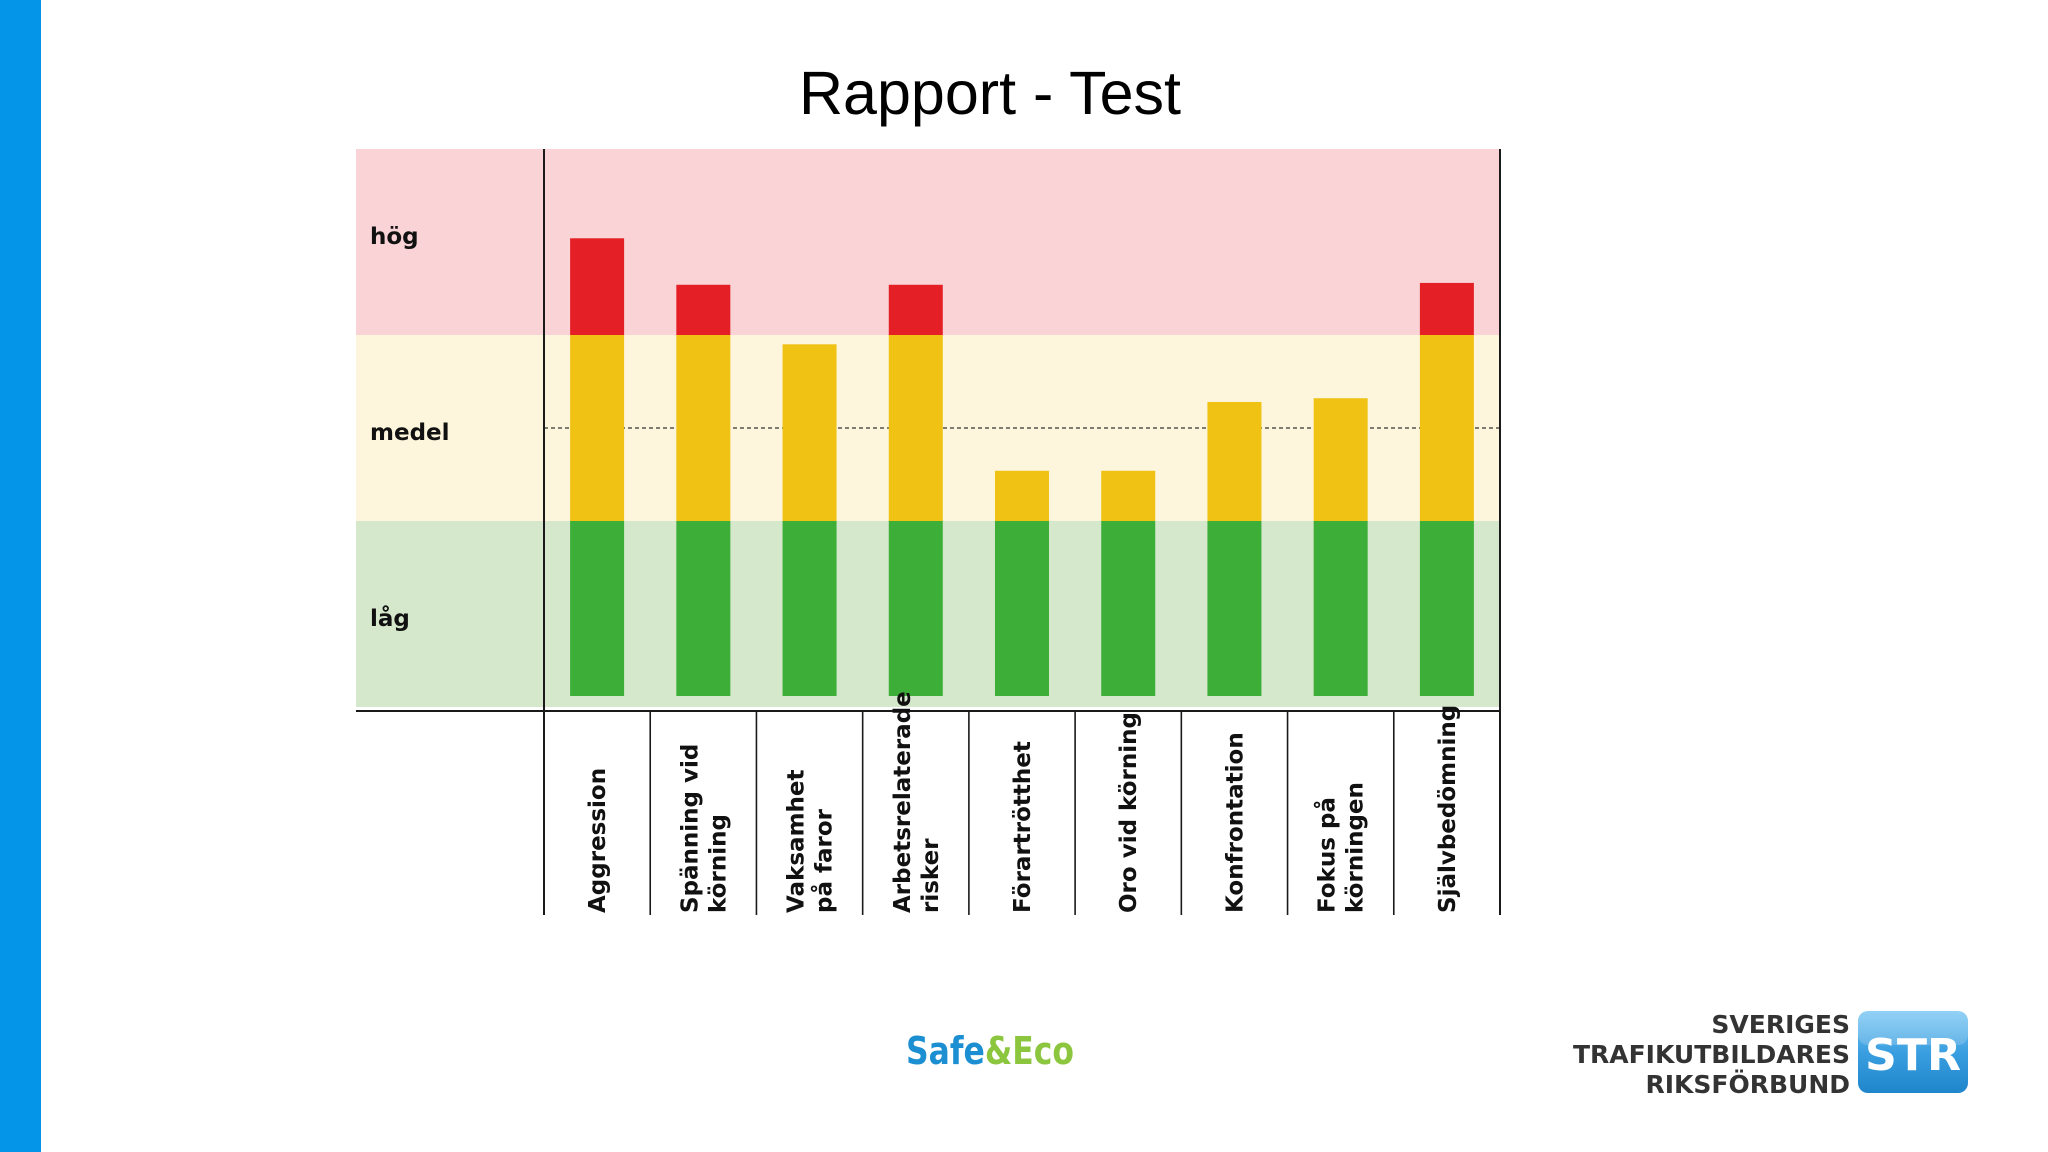 This screenshot has height=1152, width=2048. What do you see at coordinates (1341, 847) in the screenshot?
I see `category-label-8: Fokus på körningen` at bounding box center [1341, 847].